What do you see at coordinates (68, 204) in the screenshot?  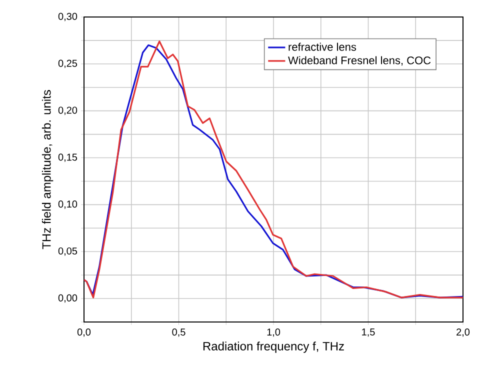 I see `y-tick-label: 0,10` at bounding box center [68, 204].